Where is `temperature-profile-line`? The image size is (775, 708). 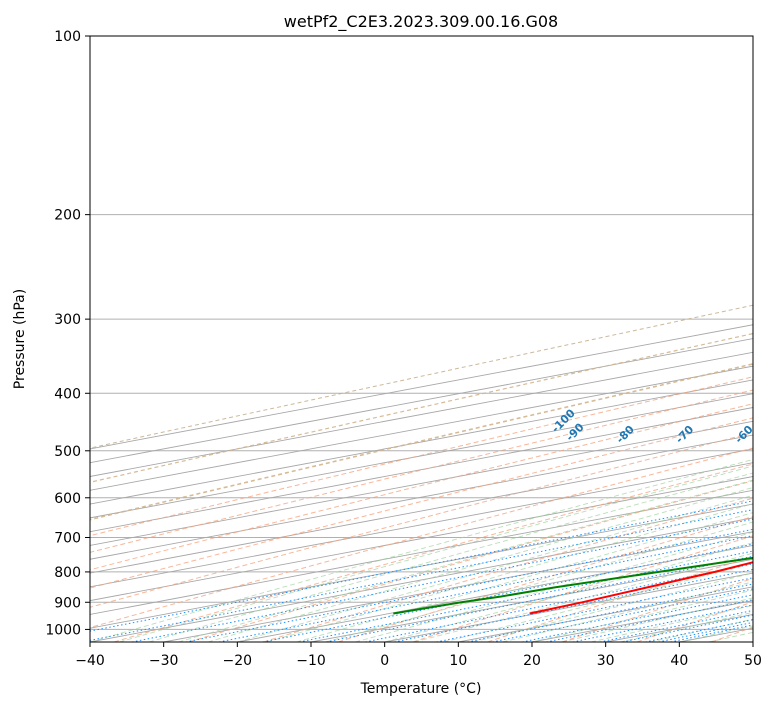 temperature-profile-line is located at coordinates (641, 588).